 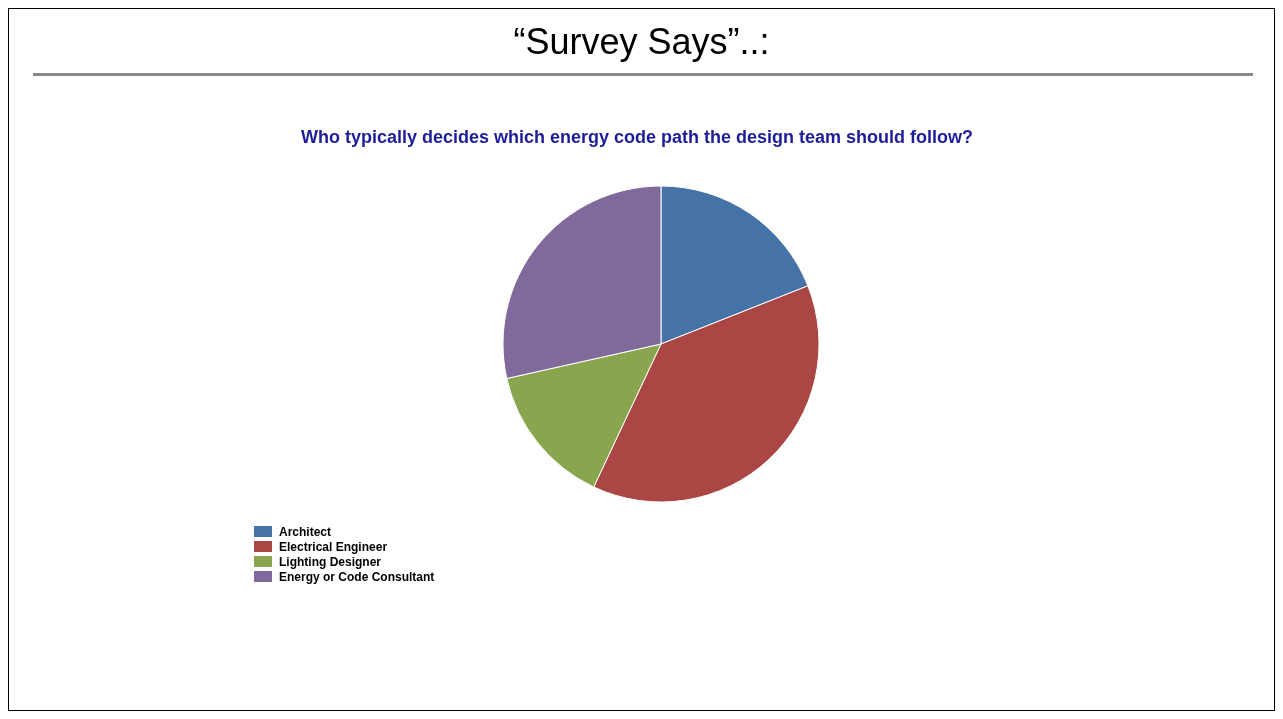 I want to click on chart-subtitle: Who typically decides which energy code path the design team should follow?, so click(x=637, y=137).